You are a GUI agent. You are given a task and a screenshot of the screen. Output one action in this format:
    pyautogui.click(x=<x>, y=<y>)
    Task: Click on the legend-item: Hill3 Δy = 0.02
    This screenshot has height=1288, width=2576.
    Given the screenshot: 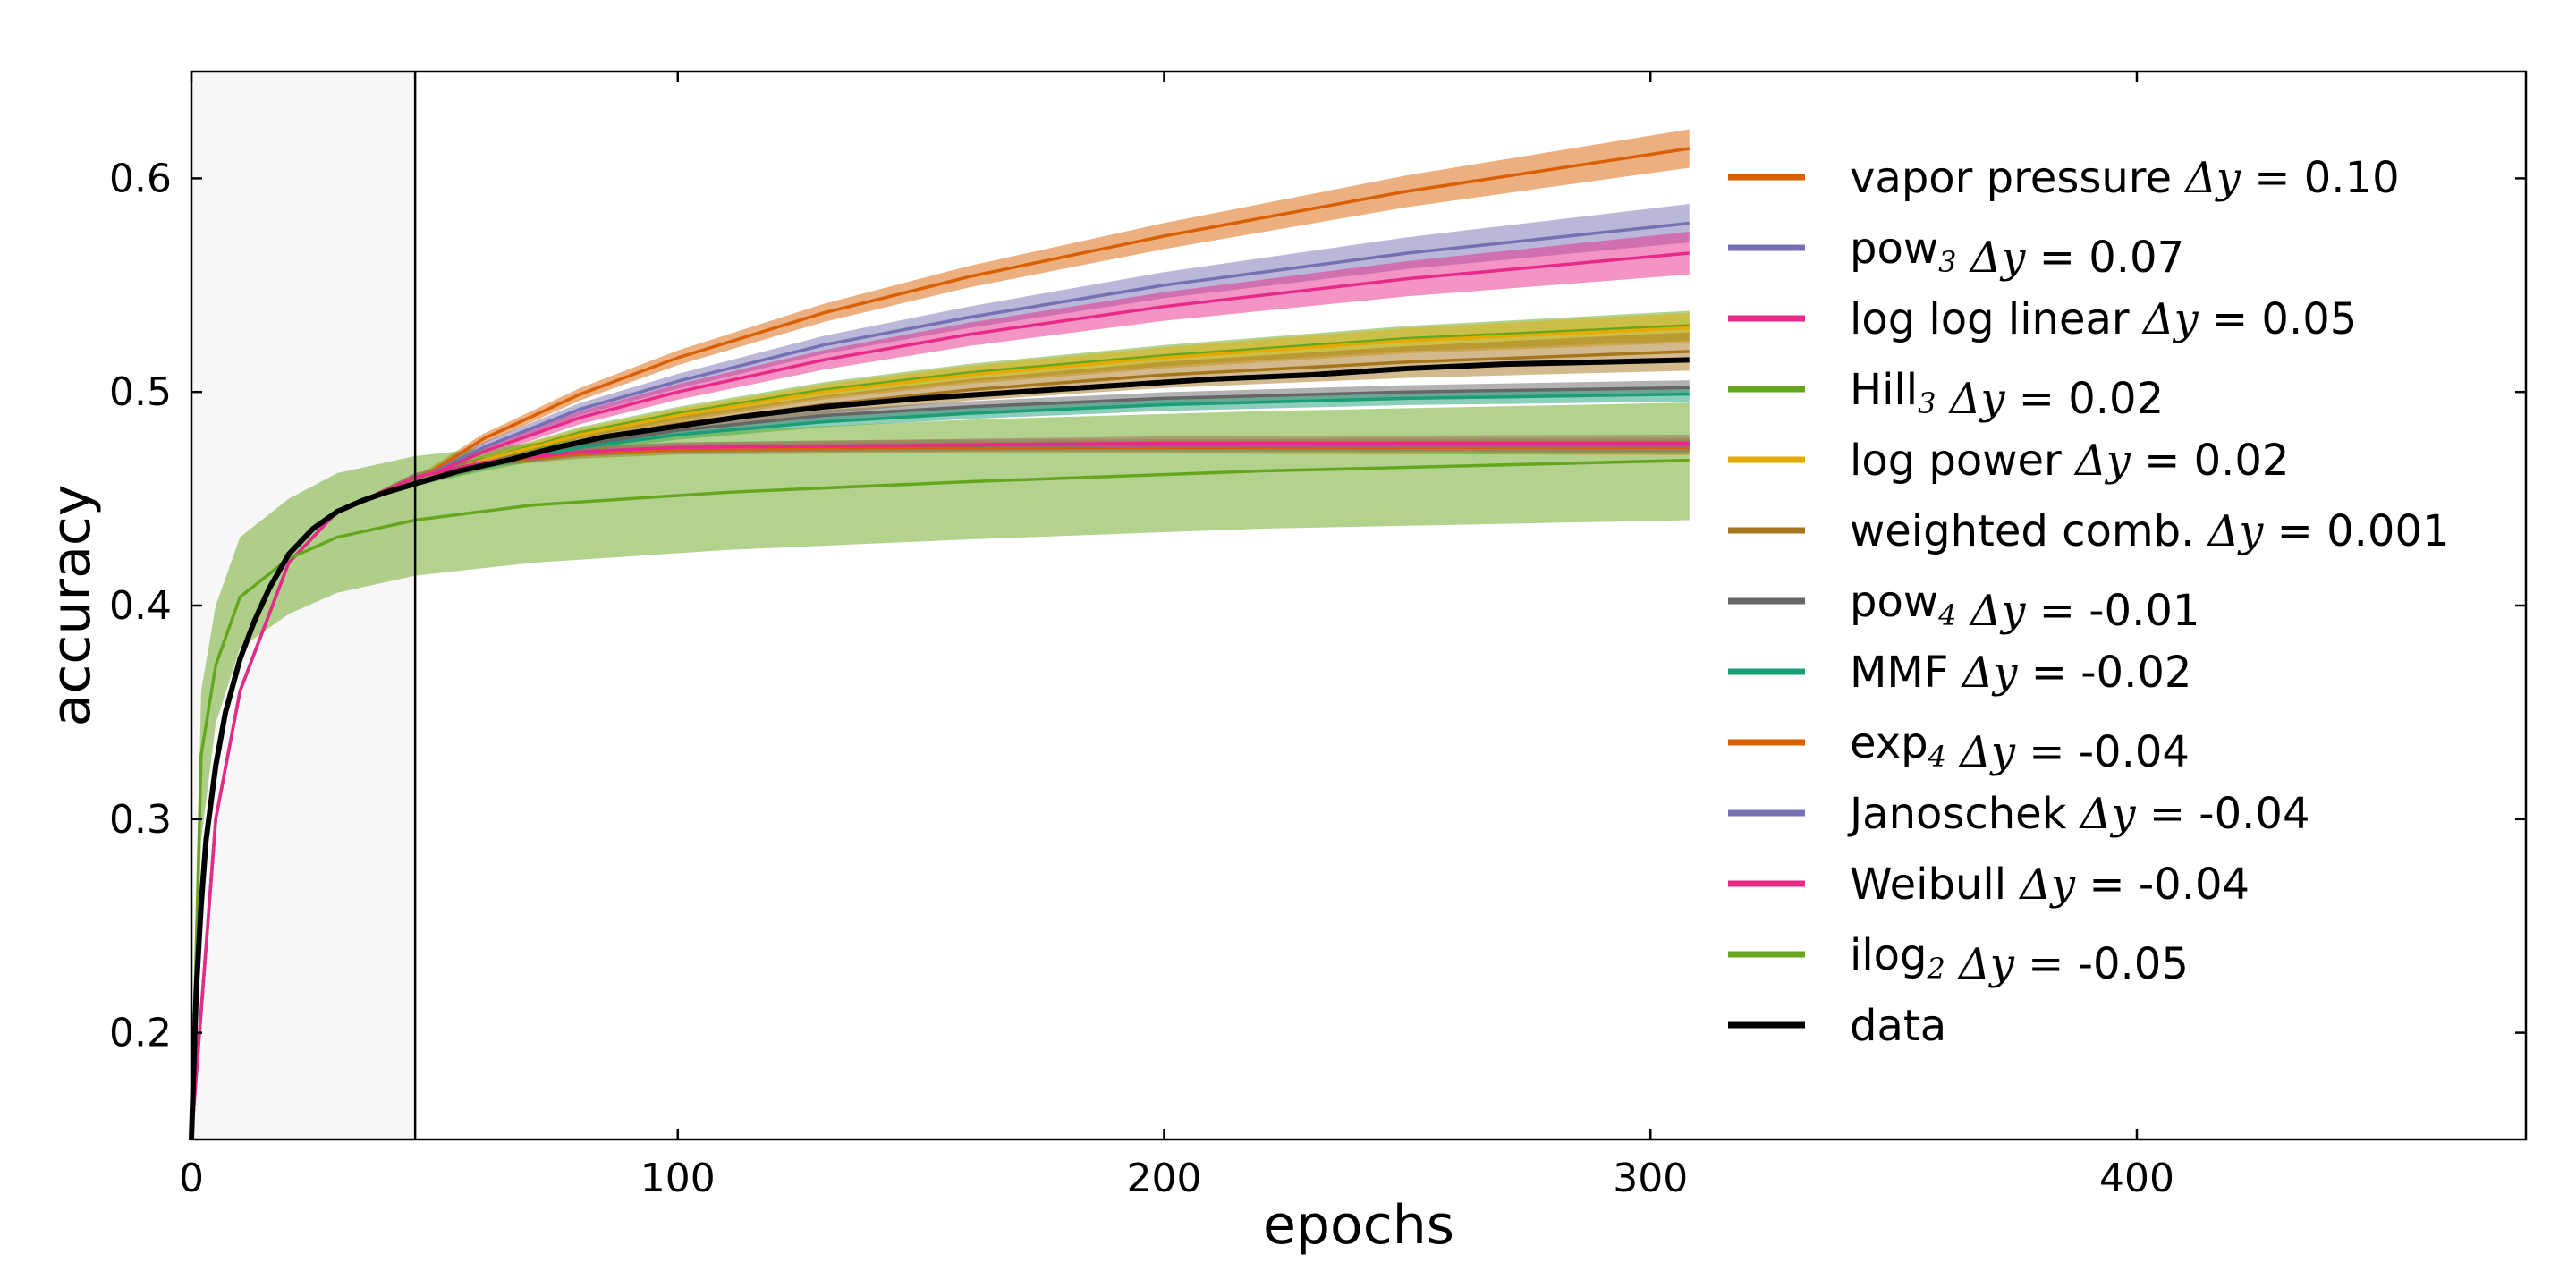 What is the action you would take?
    pyautogui.click(x=1946, y=394)
    